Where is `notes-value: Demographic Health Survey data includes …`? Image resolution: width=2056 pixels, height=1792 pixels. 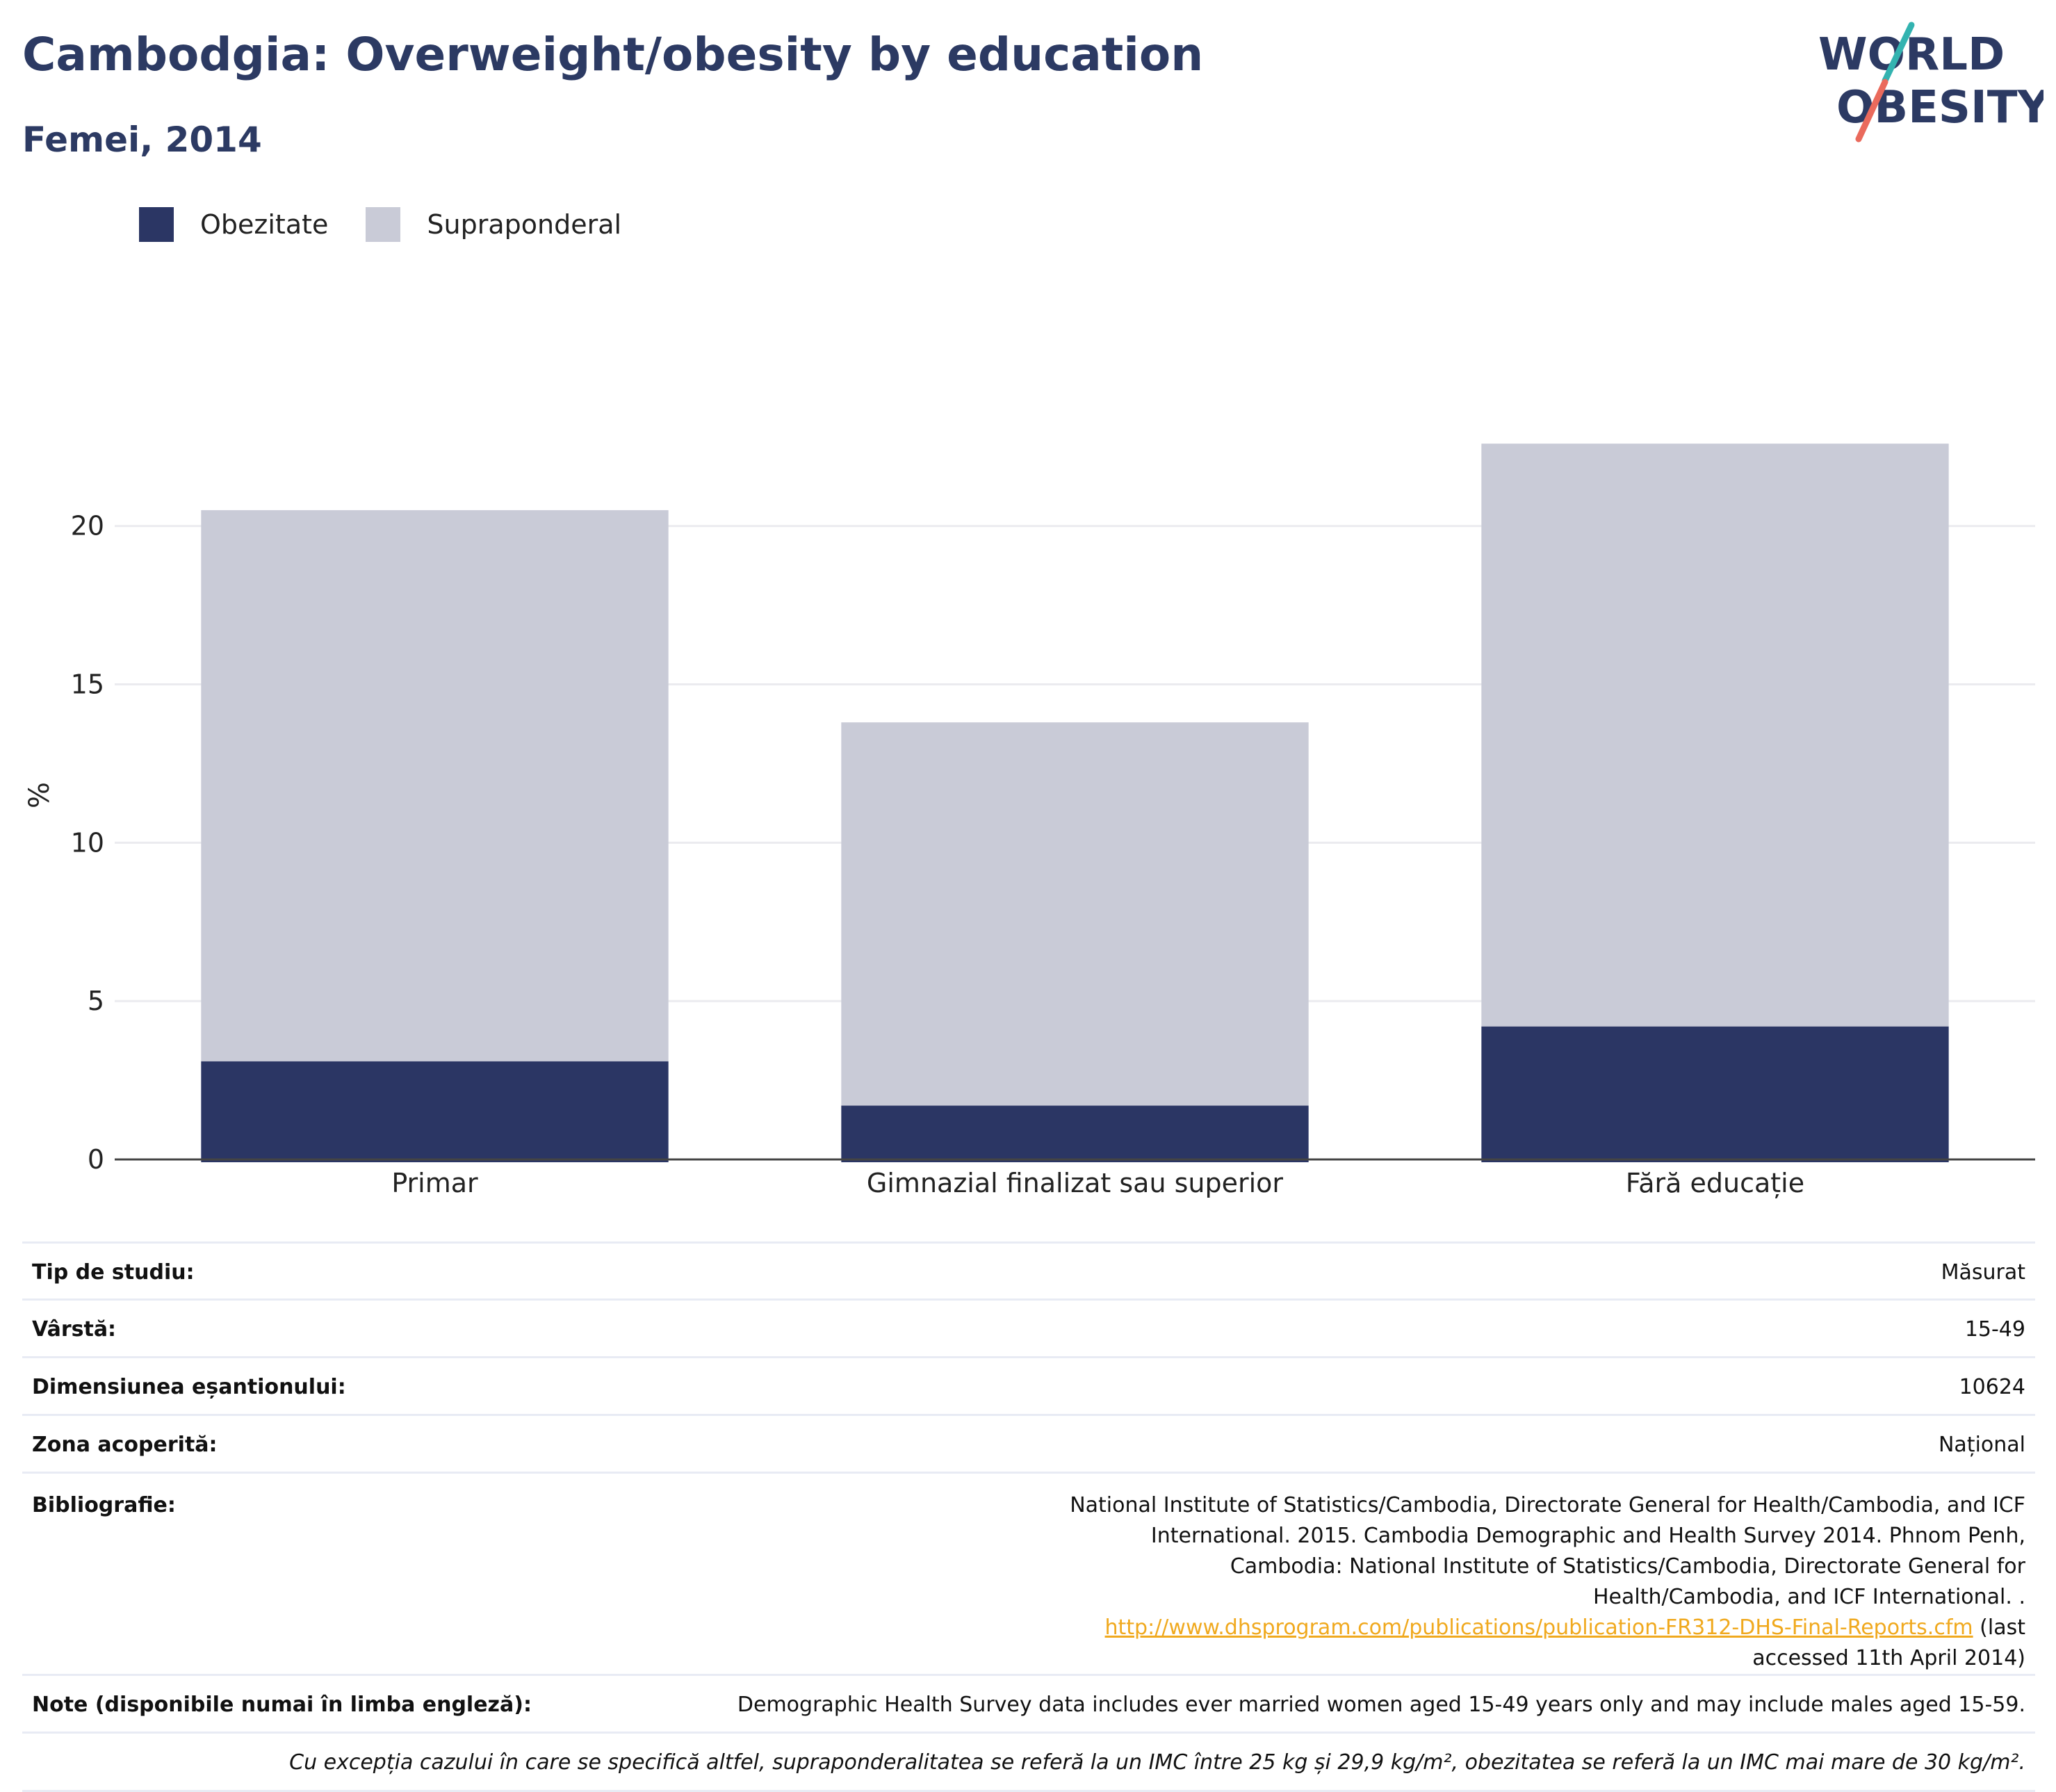
notes-value: Demographic Health Survey data includes … is located at coordinates (1288, 1705).